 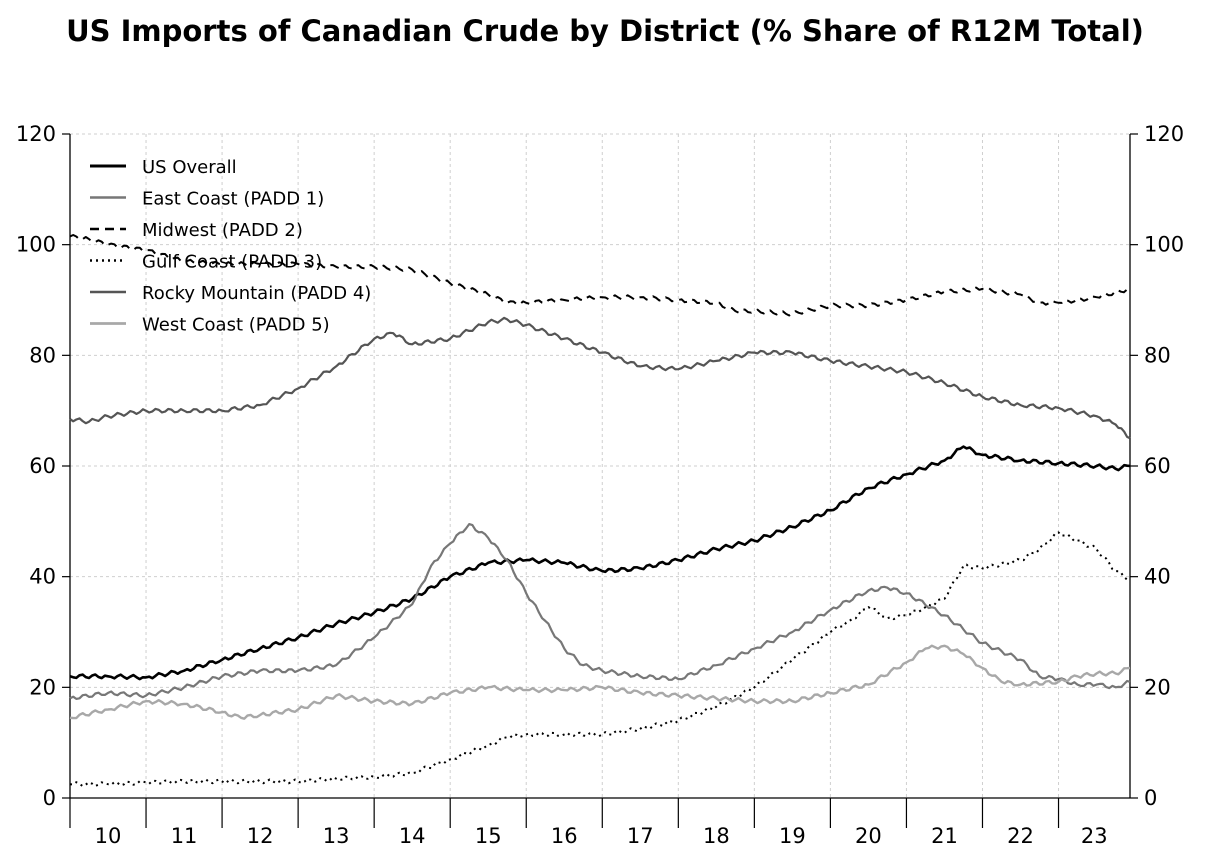 What do you see at coordinates (184, 836) in the screenshot?
I see `x-tick-label: 11` at bounding box center [184, 836].